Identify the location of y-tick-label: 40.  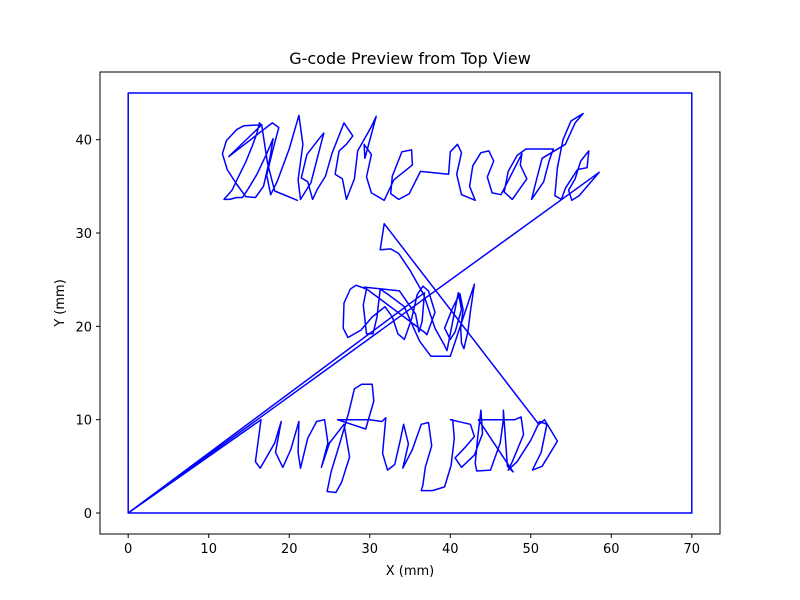
(83, 141).